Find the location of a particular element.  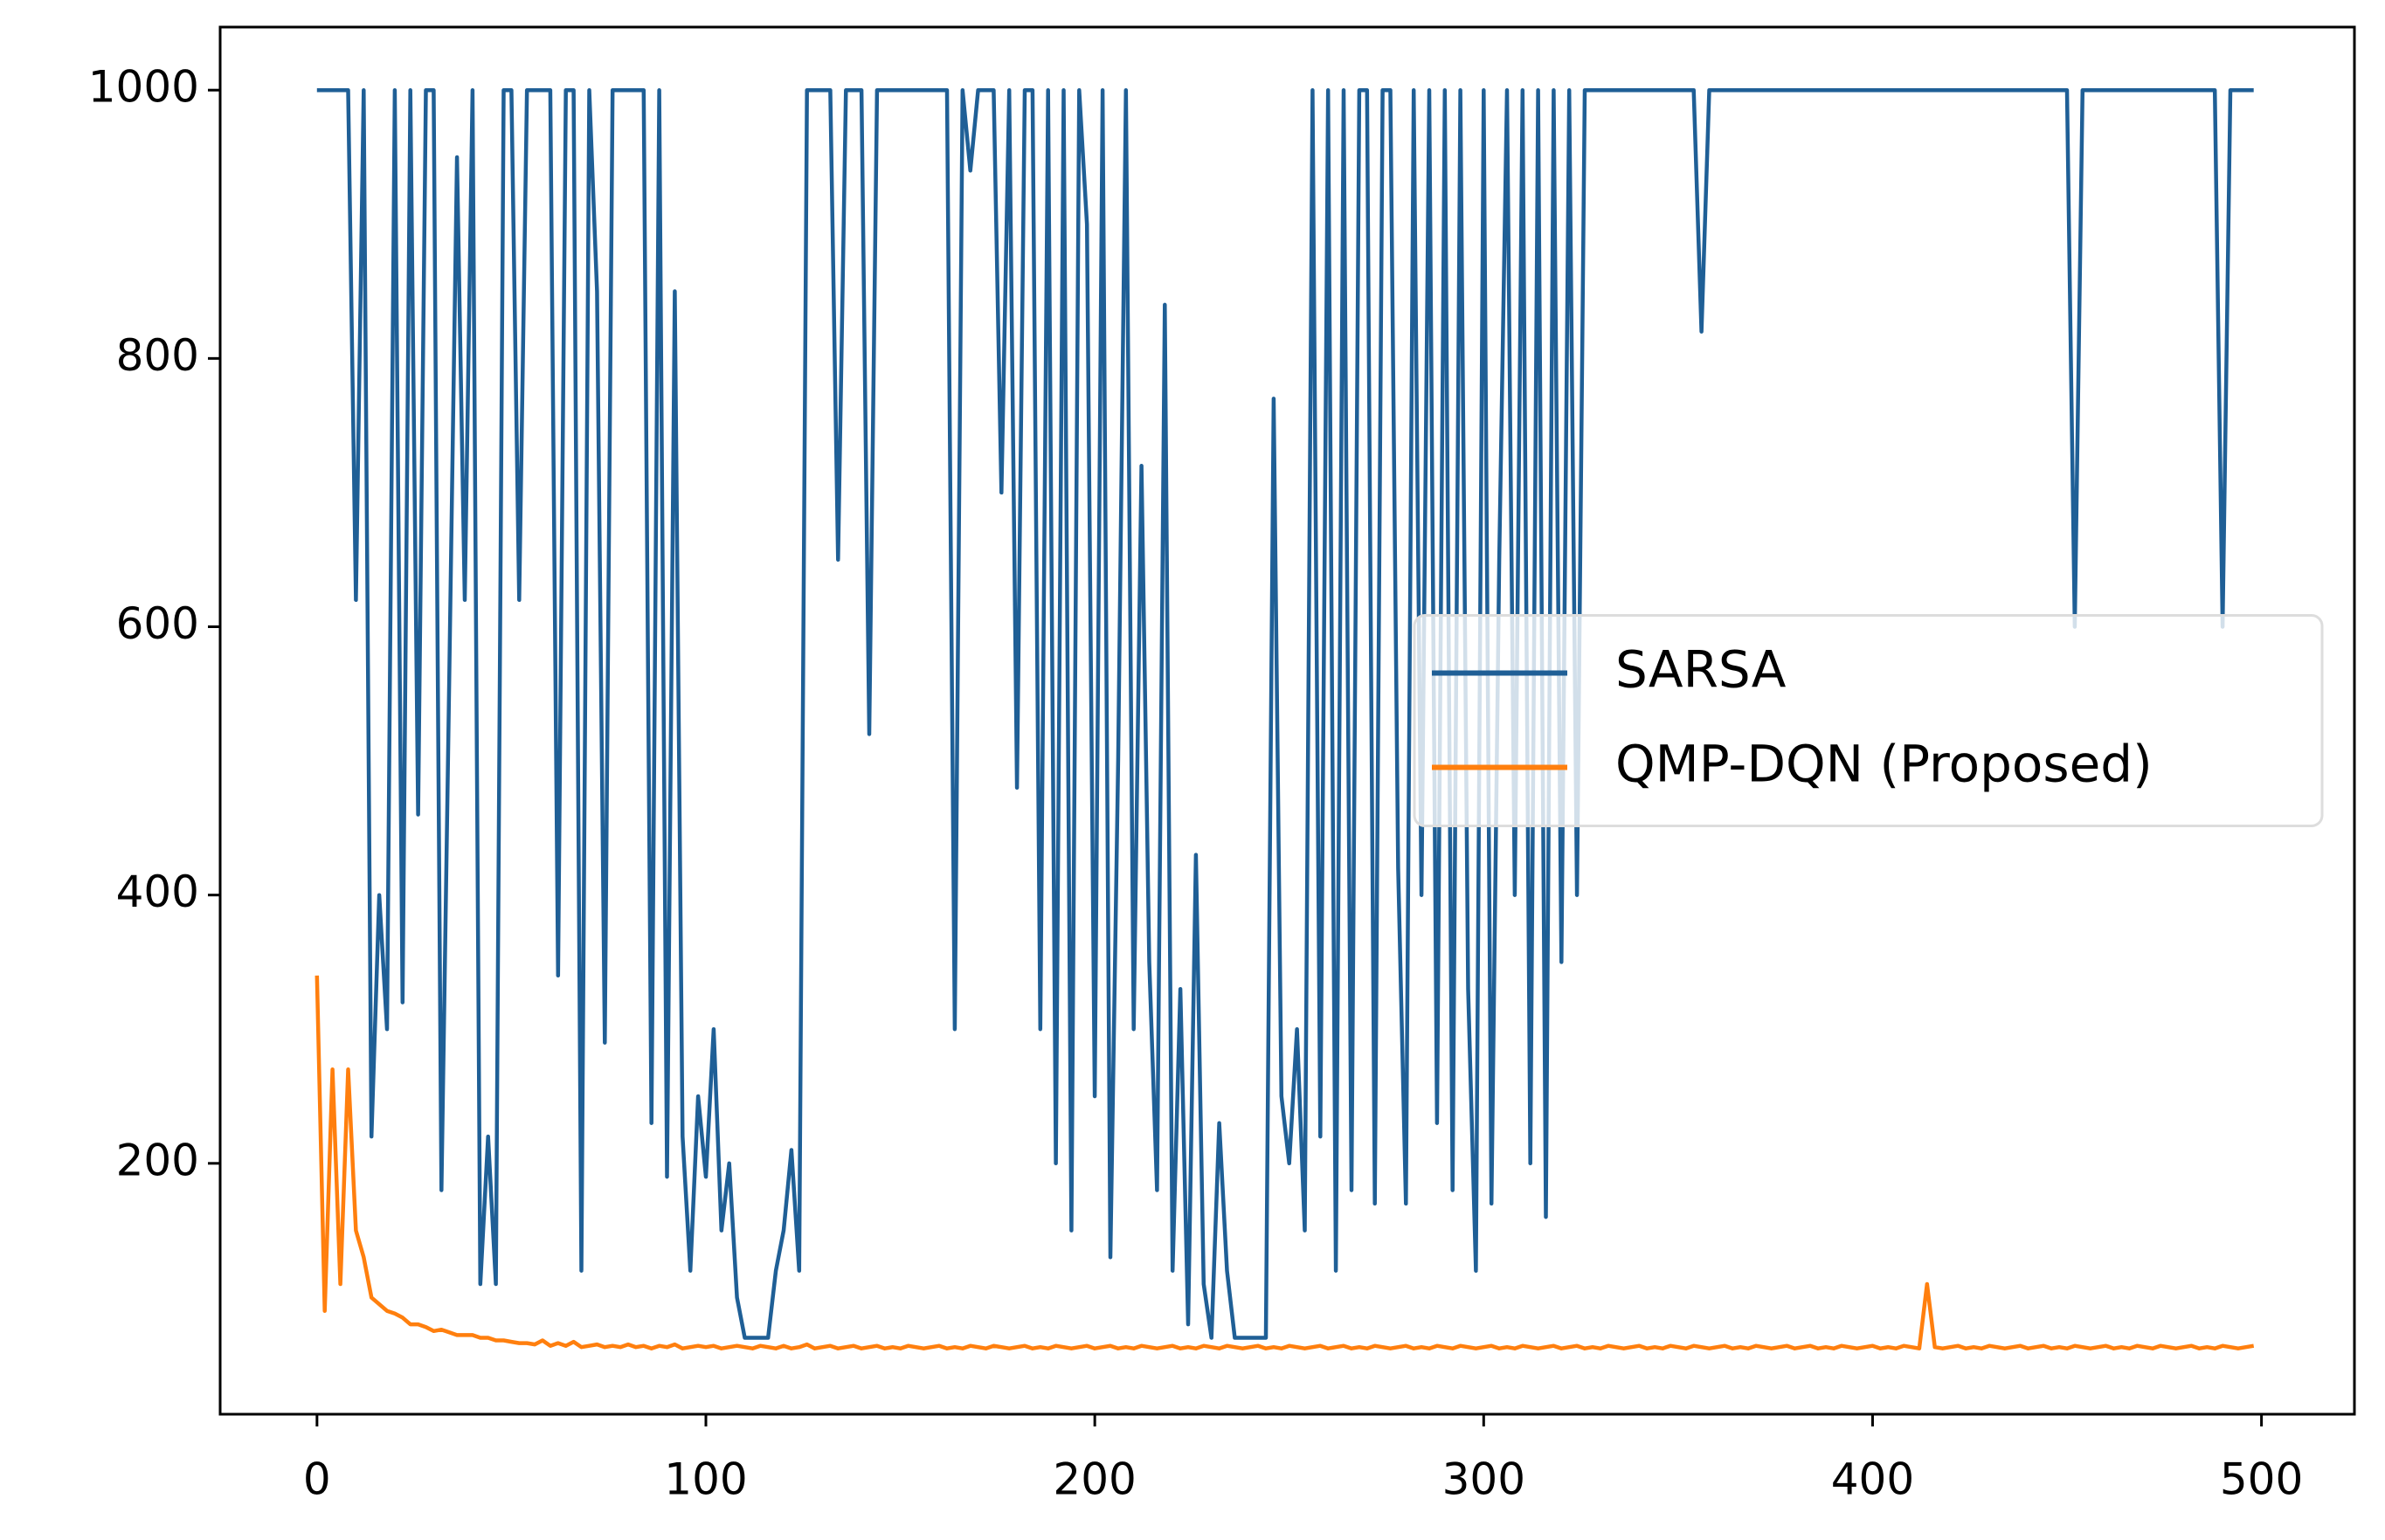

y-tick-label: 400 is located at coordinates (157, 892).